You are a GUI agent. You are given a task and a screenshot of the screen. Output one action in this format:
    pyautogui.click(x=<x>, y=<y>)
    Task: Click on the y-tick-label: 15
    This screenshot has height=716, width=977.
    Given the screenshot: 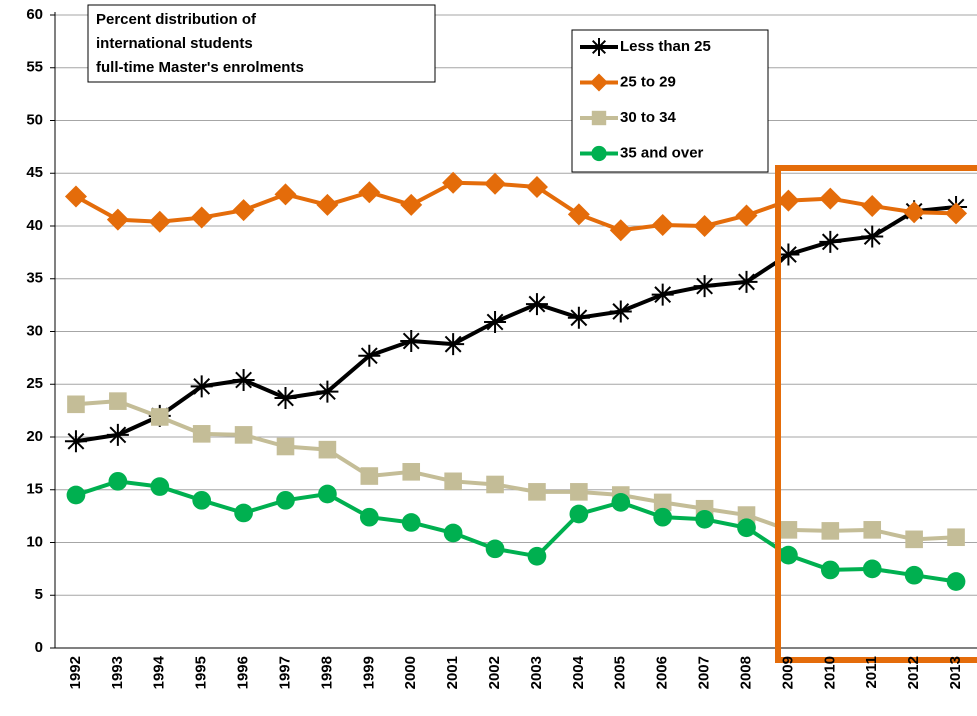 What is the action you would take?
    pyautogui.click(x=34, y=489)
    